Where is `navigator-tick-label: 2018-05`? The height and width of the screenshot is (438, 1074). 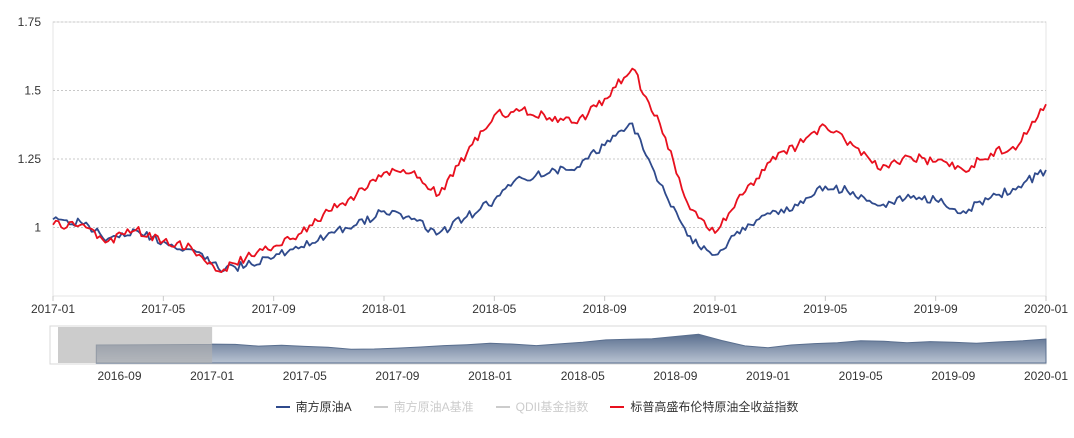 navigator-tick-label: 2018-05 is located at coordinates (583, 376).